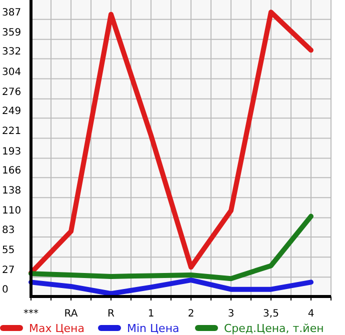 The height and width of the screenshot is (335, 345). What do you see at coordinates (12, 152) in the screenshot?
I see `y-tick-label: 193` at bounding box center [12, 152].